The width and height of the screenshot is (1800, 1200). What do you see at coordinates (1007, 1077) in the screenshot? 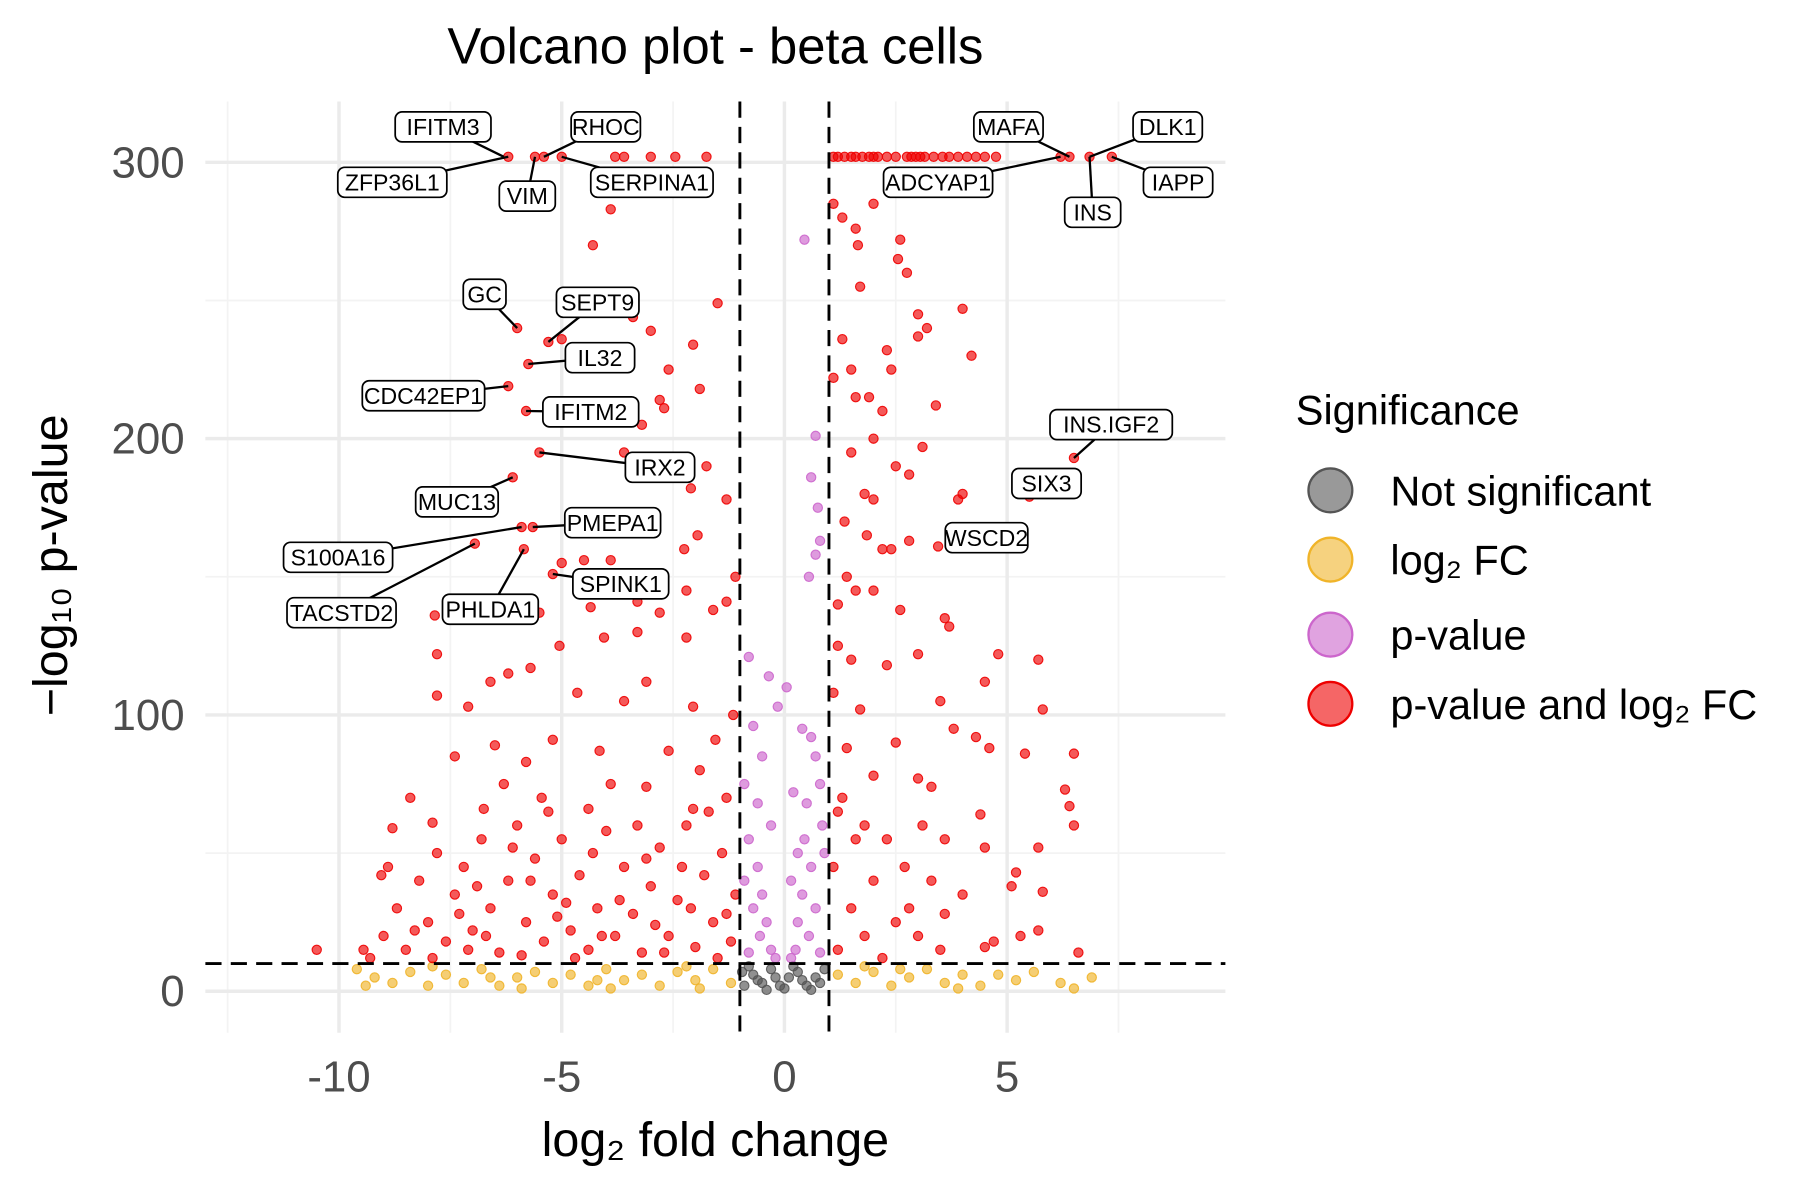
I see `x-tick-label: 5` at bounding box center [1007, 1077].